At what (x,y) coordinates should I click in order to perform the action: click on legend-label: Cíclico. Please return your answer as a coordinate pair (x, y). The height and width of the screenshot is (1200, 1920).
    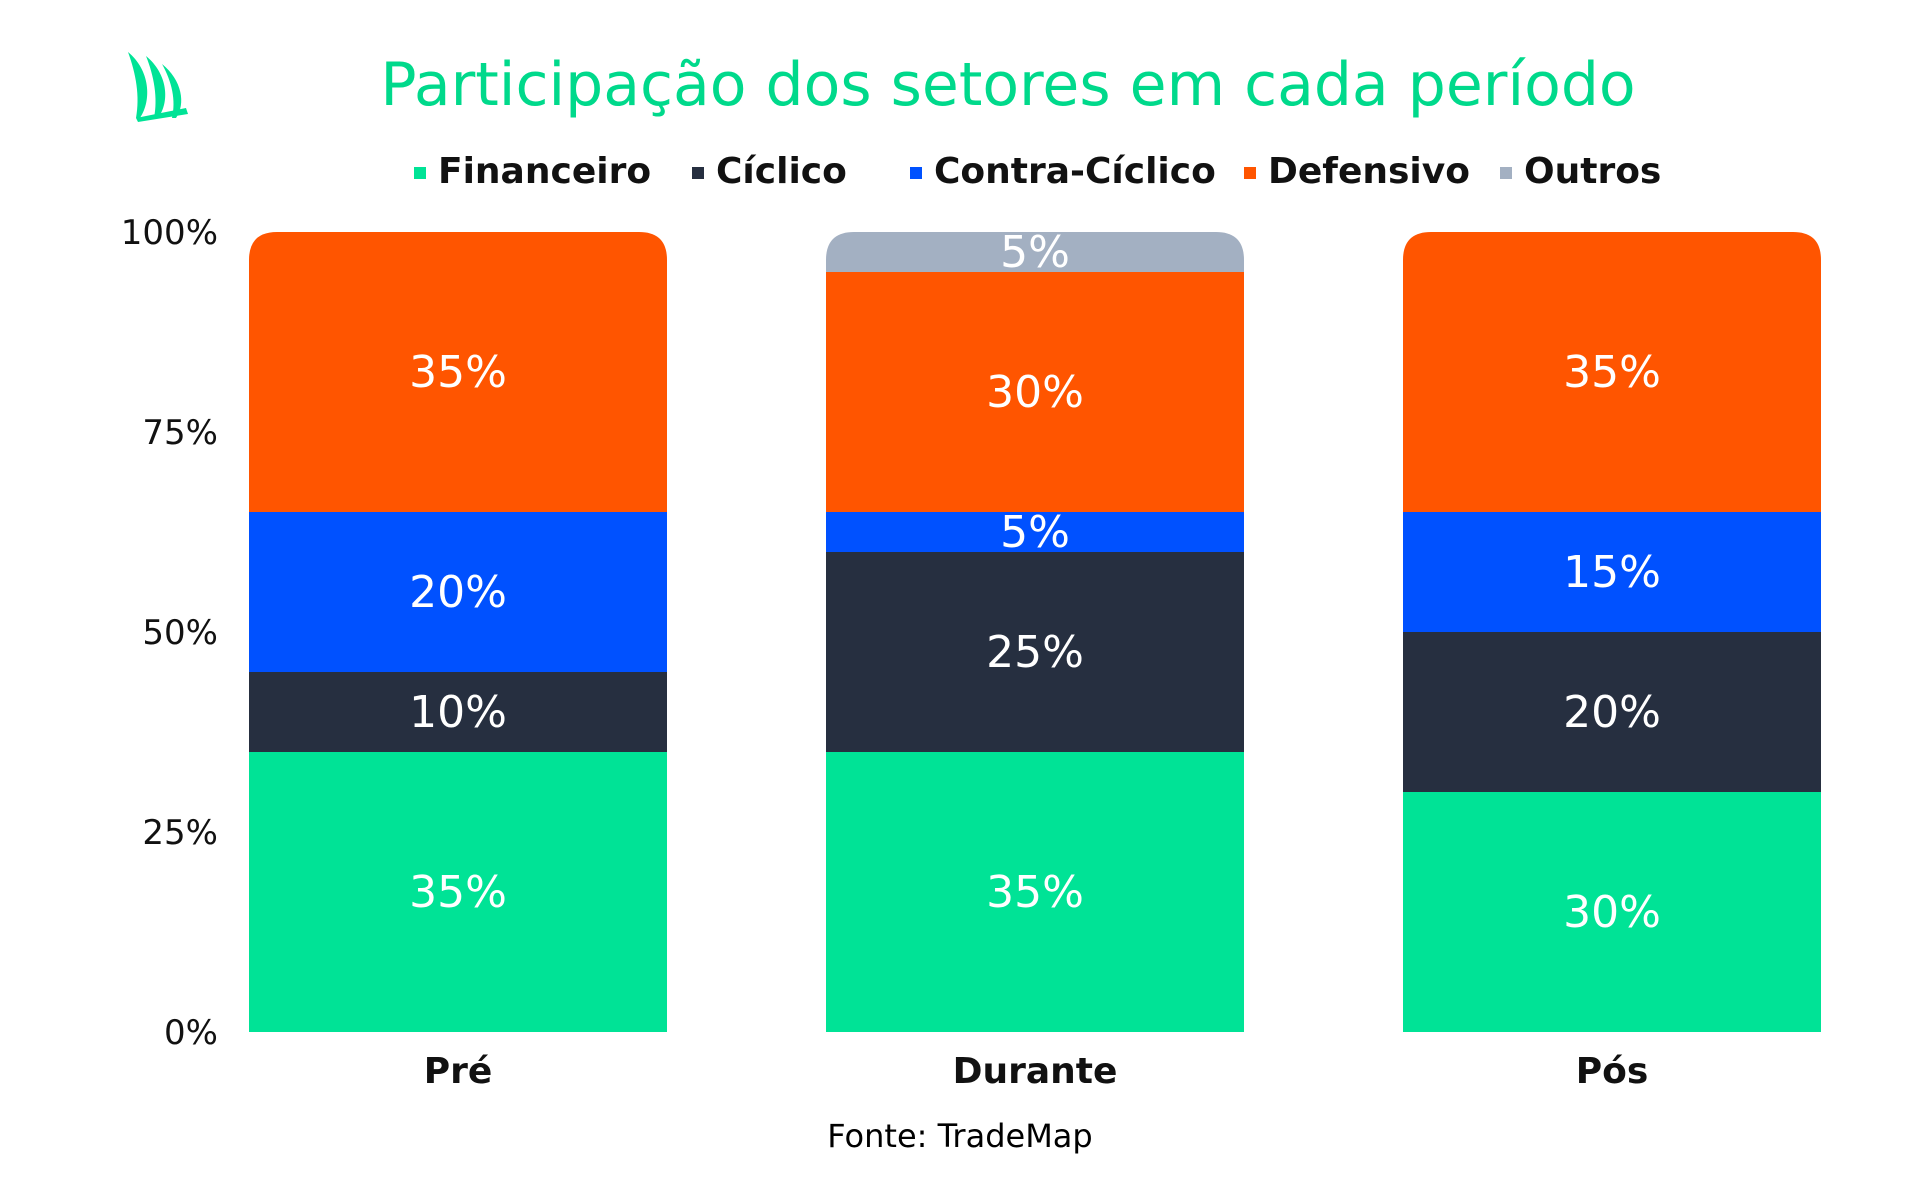
    Looking at the image, I should click on (781, 171).